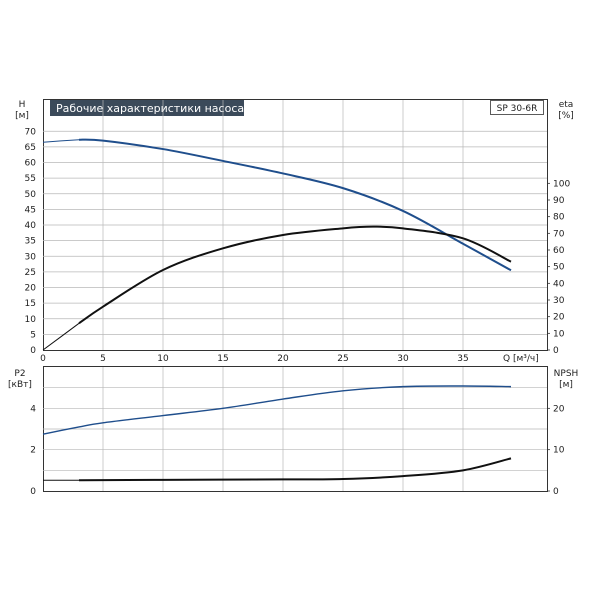 This screenshot has height=604, width=600. What do you see at coordinates (559, 234) in the screenshot?
I see `eta-tick-label: 70` at bounding box center [559, 234].